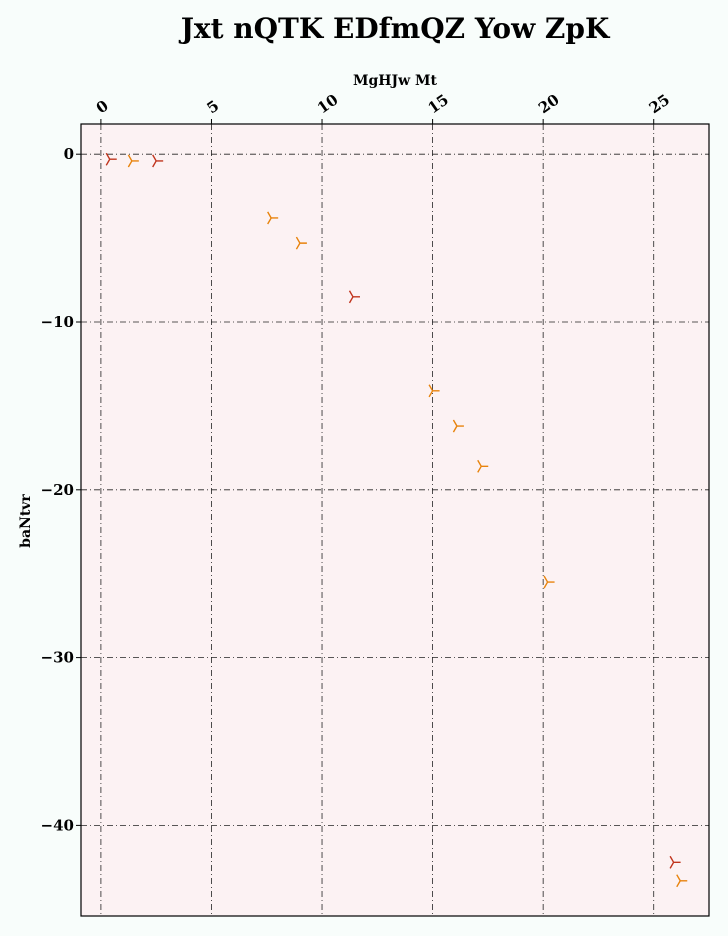  What do you see at coordinates (438, 104) in the screenshot?
I see `x-tick-label: 15` at bounding box center [438, 104].